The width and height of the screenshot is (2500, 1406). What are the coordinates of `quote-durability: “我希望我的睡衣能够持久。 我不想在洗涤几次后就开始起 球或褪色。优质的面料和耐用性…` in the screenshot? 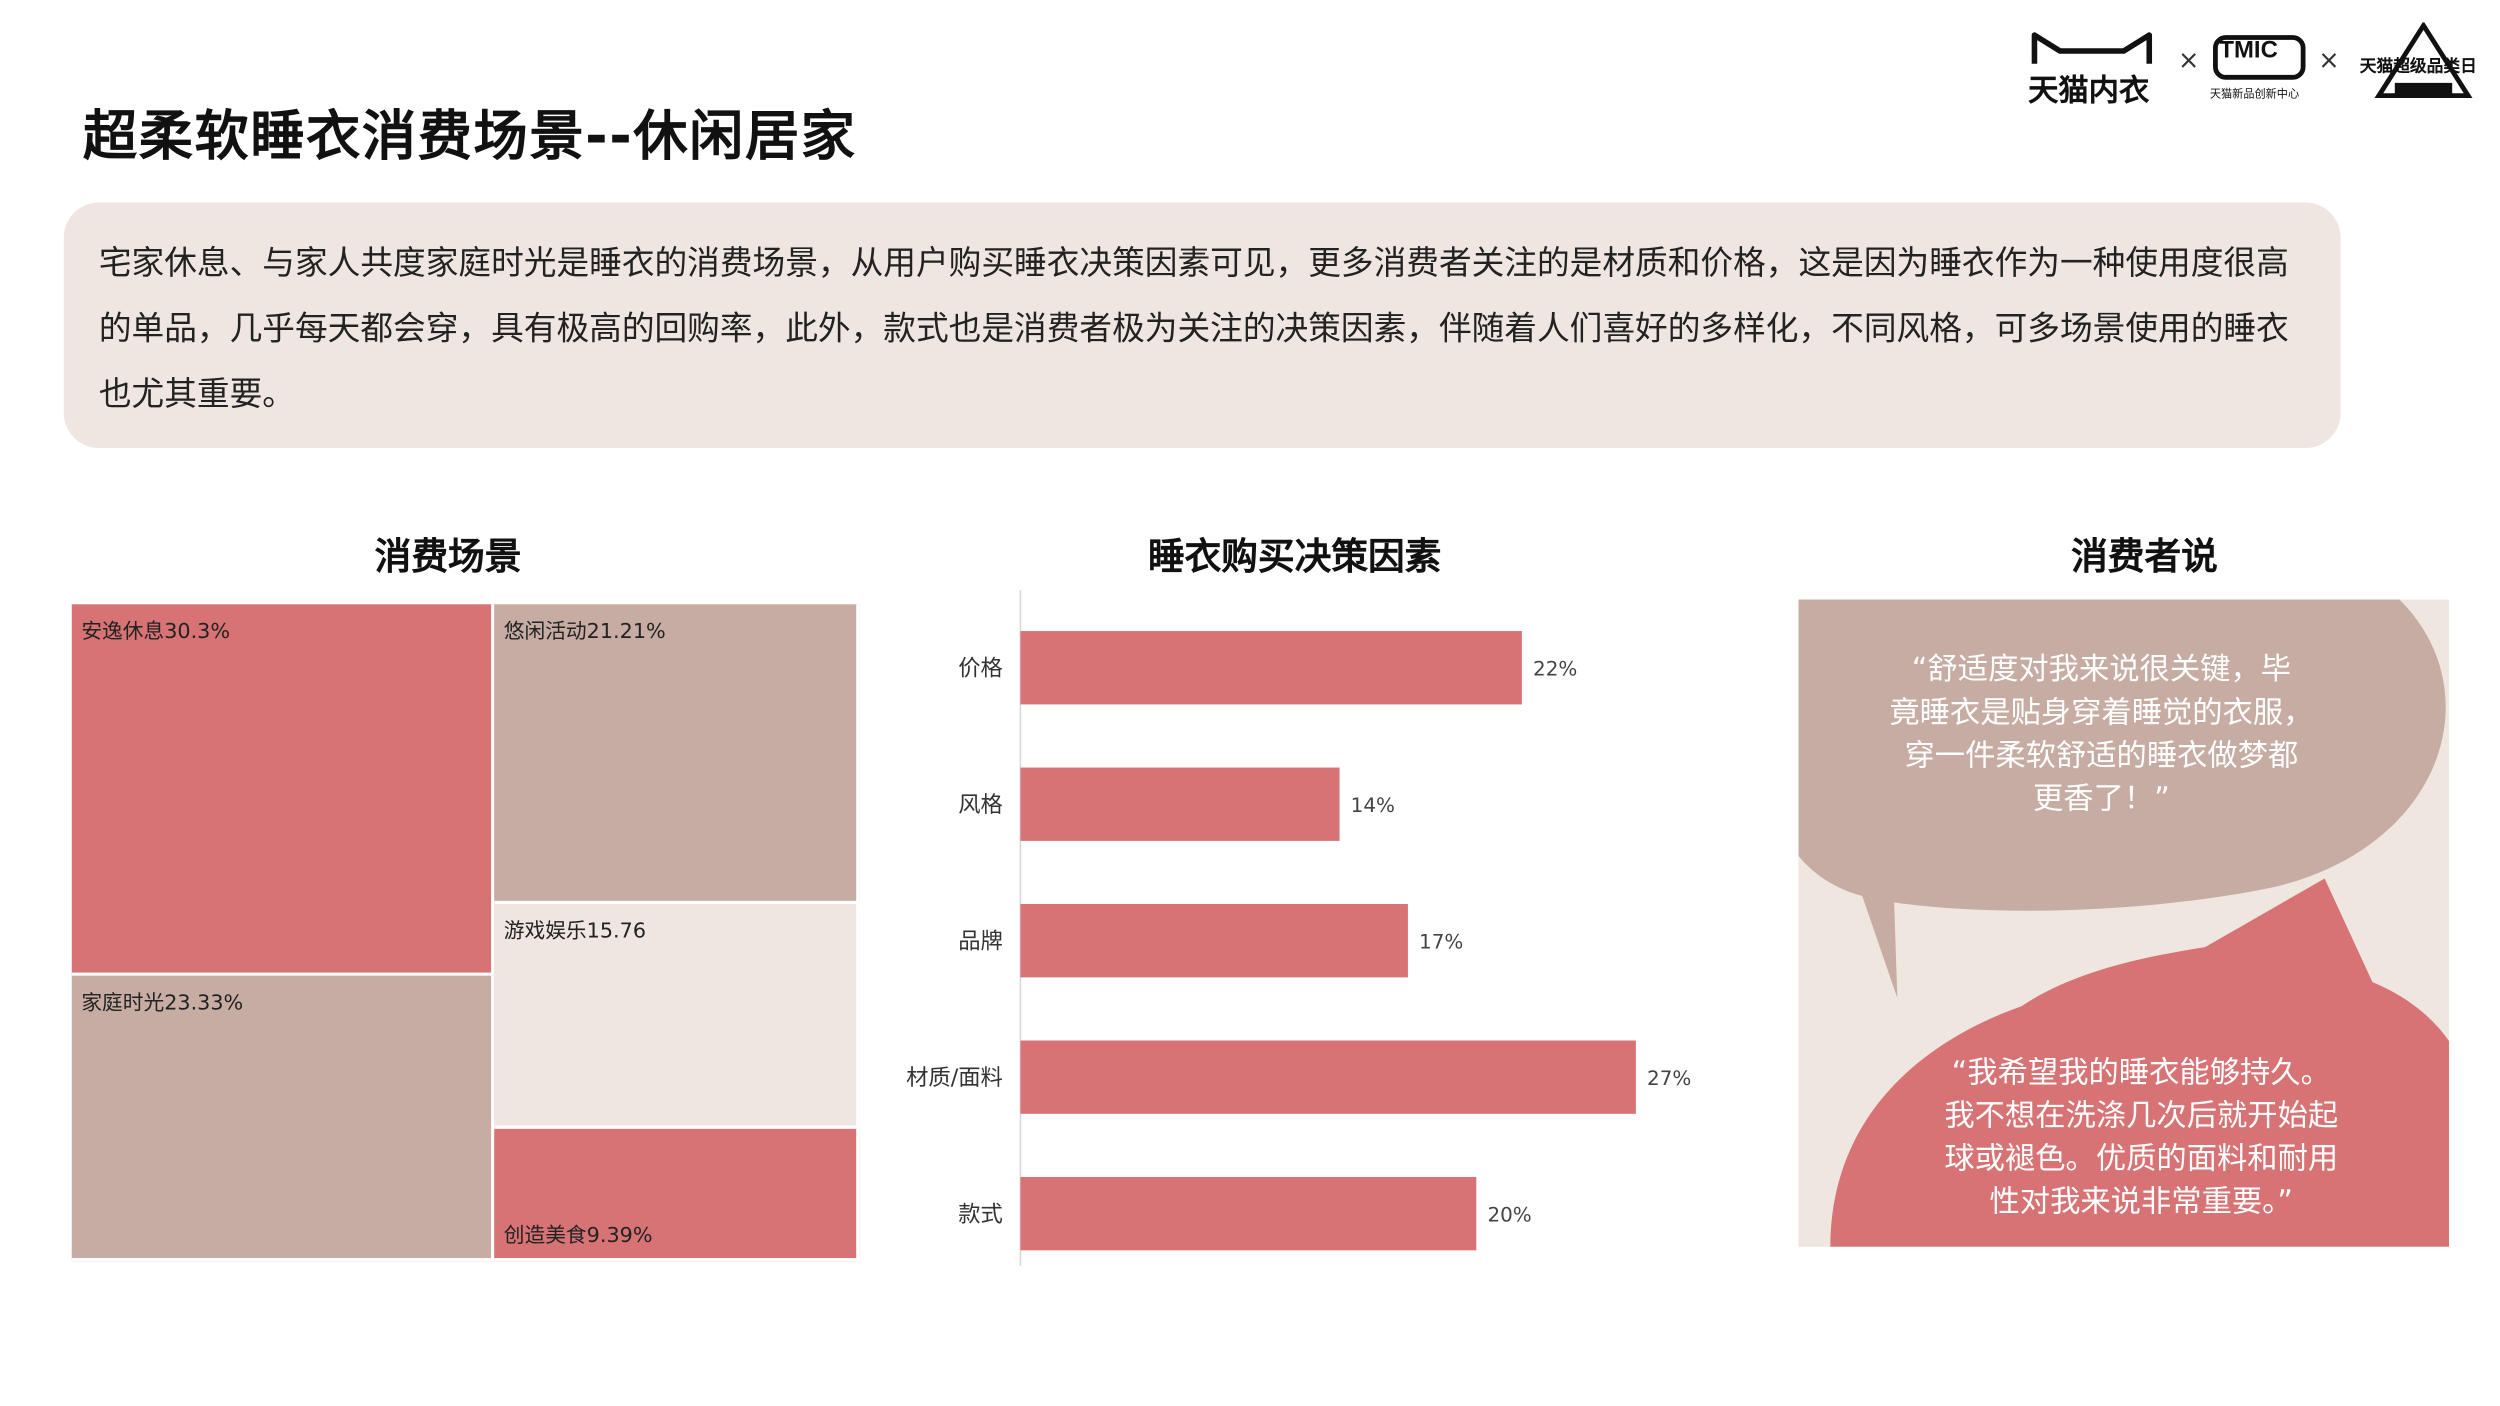 It's located at (2139, 1138).